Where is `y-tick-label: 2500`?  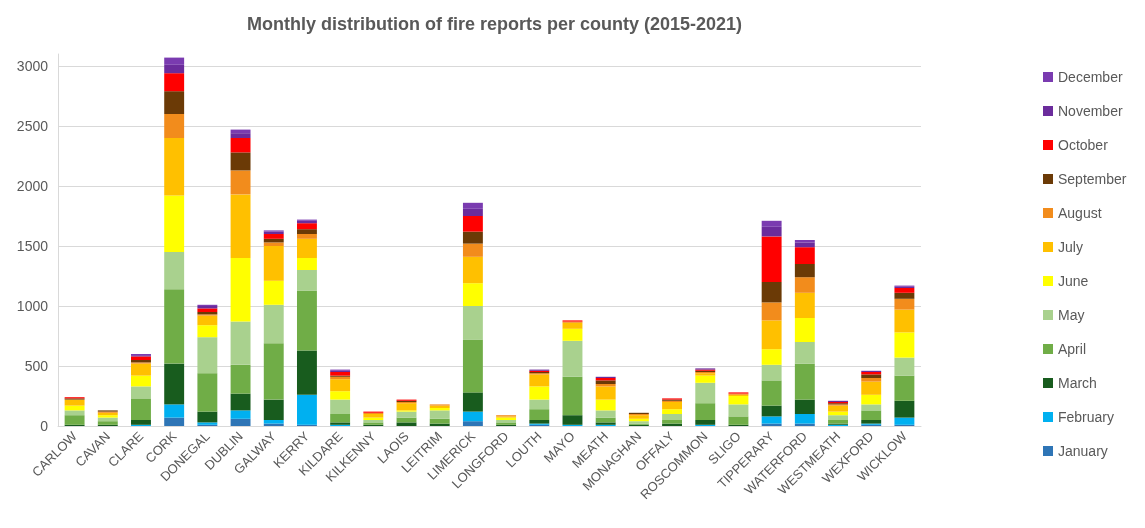
y-tick-label: 2500 is located at coordinates (32, 126).